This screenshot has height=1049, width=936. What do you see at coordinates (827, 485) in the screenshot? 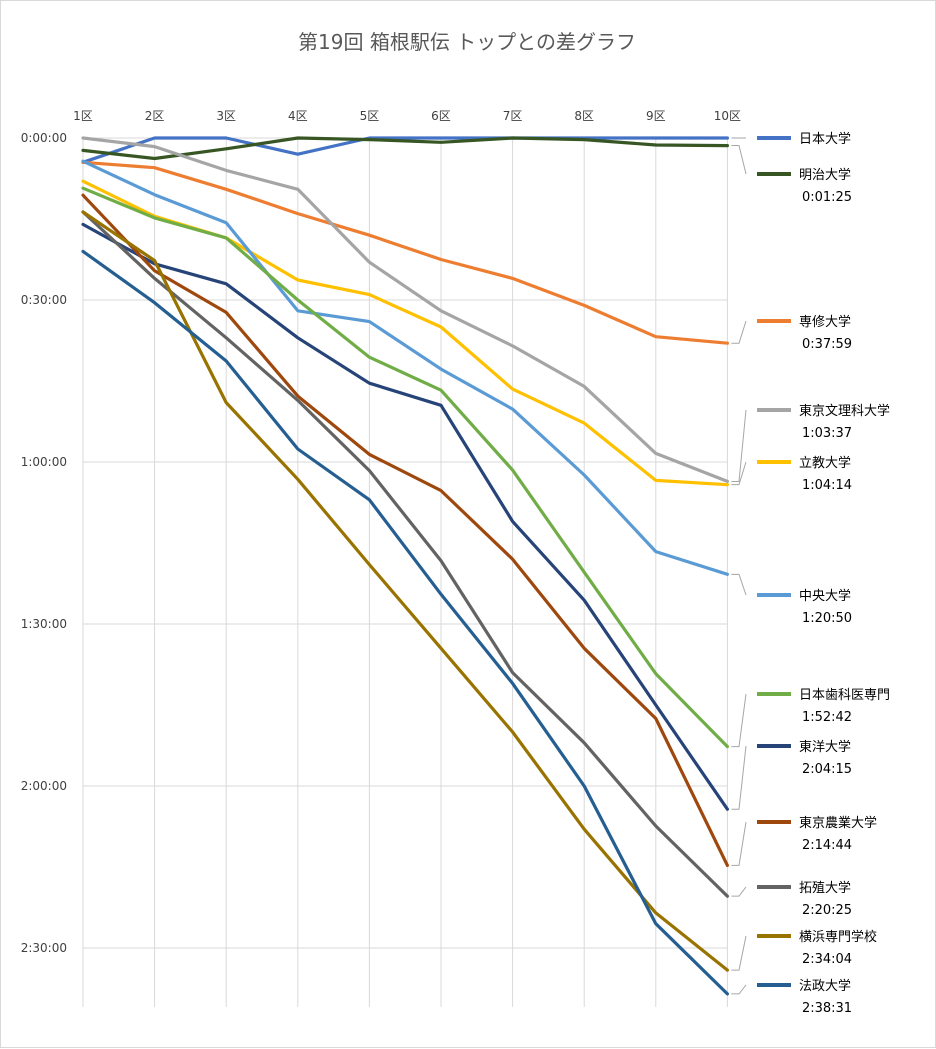
I see `legend-final-gap: 1:04:14` at bounding box center [827, 485].